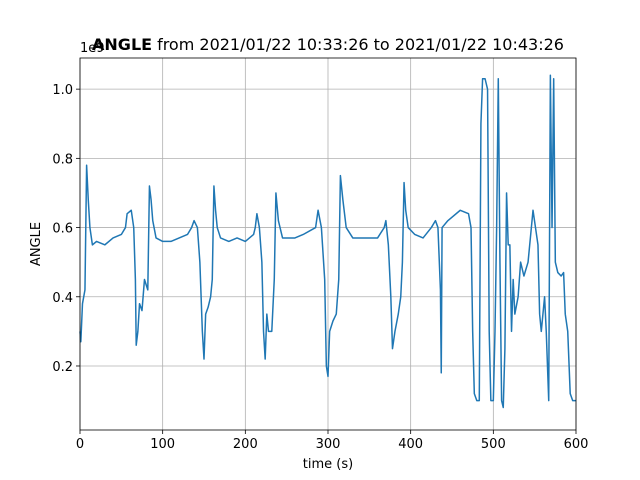 This screenshot has height=480, width=640. What do you see at coordinates (328, 444) in the screenshot?
I see `x-tick-label: 300` at bounding box center [328, 444].